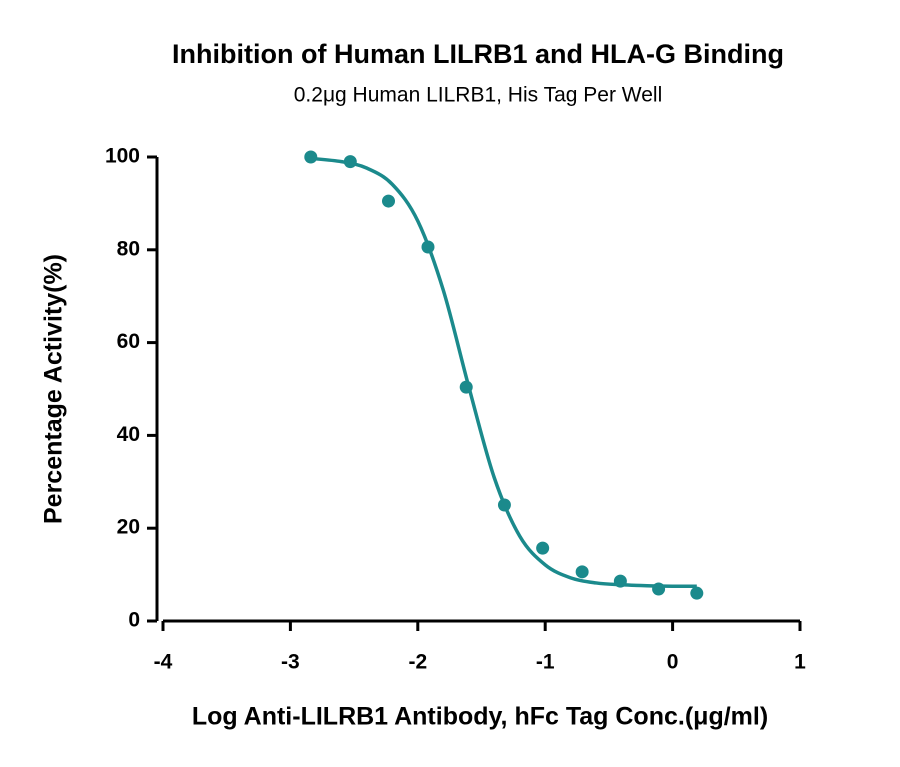 The image size is (900, 767). I want to click on y-axis-label: Percentage Activity(%), so click(54, 389).